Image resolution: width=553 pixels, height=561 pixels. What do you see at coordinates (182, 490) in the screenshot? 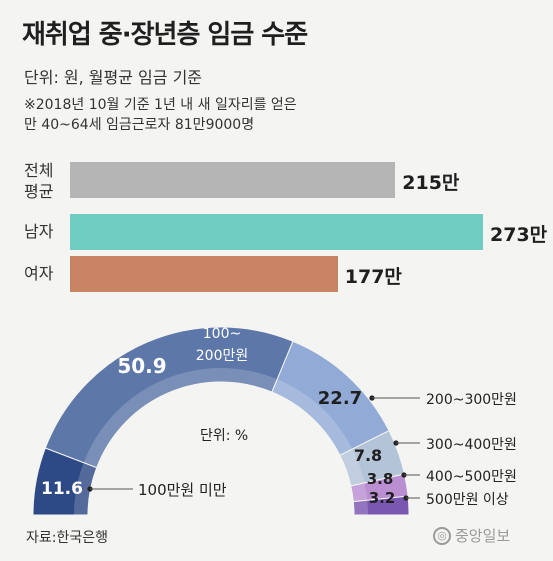
I see `slice-category-label: 100만원 미만` at bounding box center [182, 490].